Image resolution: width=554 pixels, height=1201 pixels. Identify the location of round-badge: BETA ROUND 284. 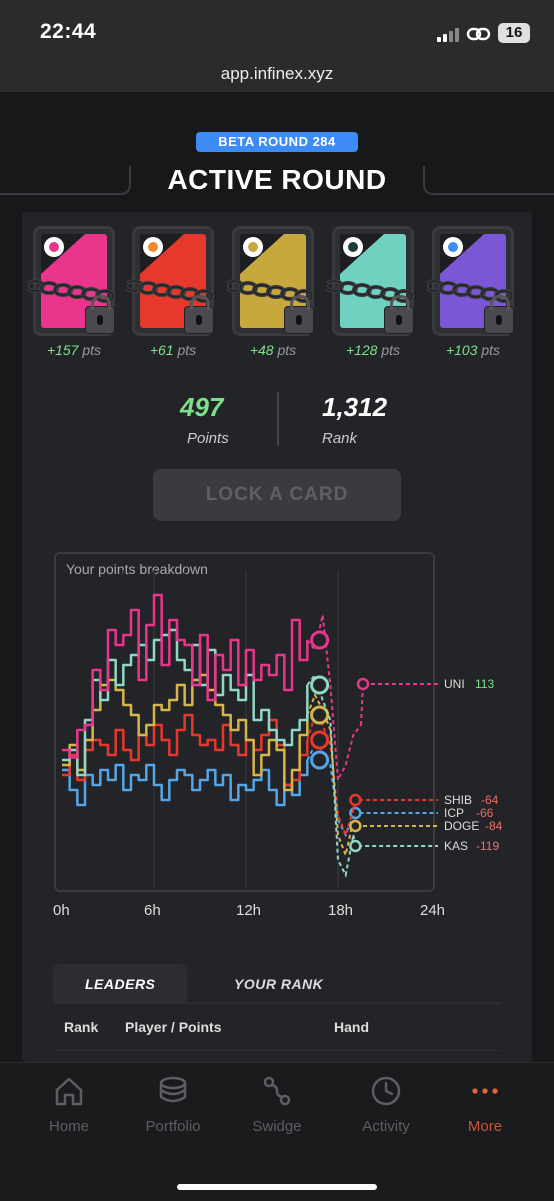
(277, 142).